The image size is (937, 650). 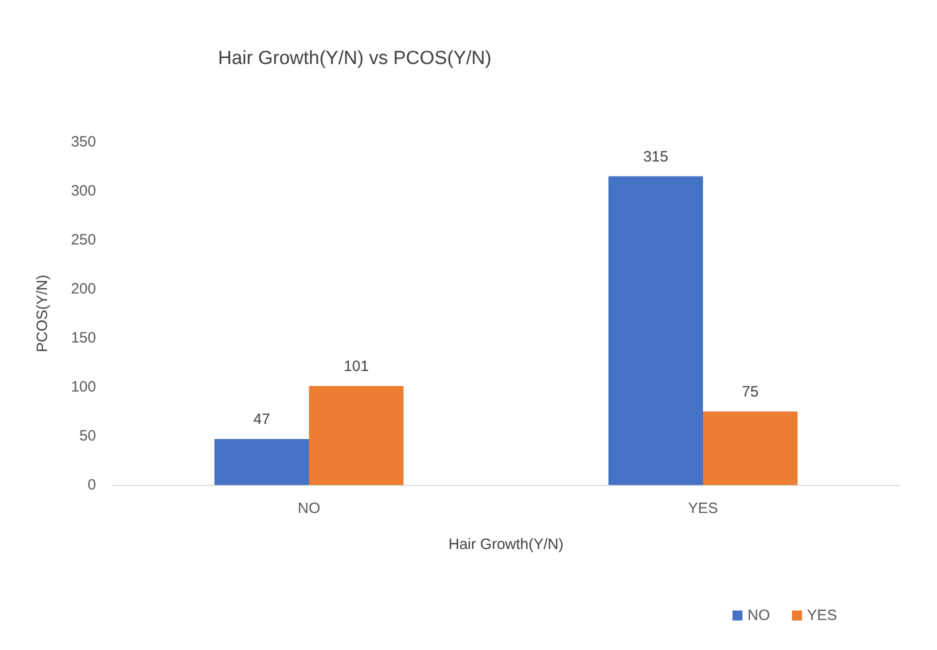 I want to click on data-label: 75, so click(x=750, y=392).